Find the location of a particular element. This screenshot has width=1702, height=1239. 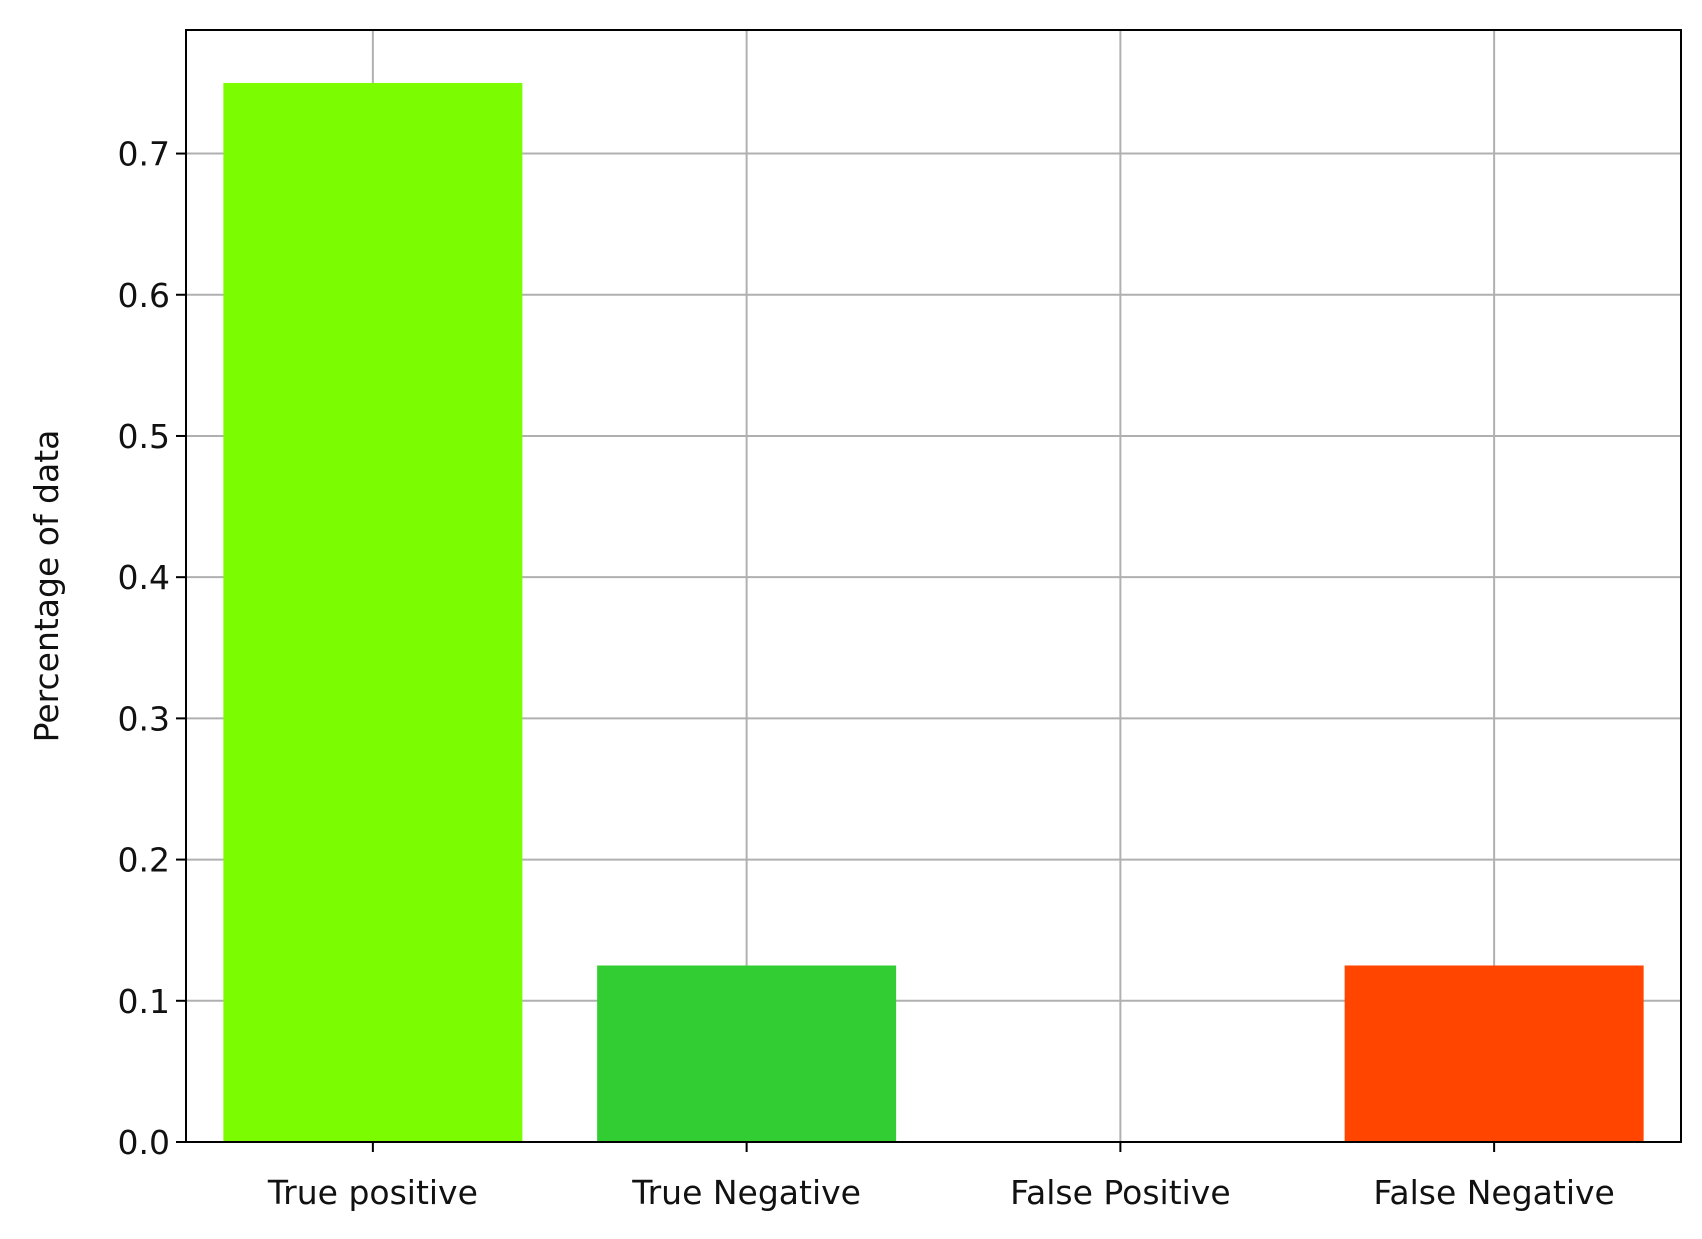

y-tick-label: 0.3 is located at coordinates (144, 718).